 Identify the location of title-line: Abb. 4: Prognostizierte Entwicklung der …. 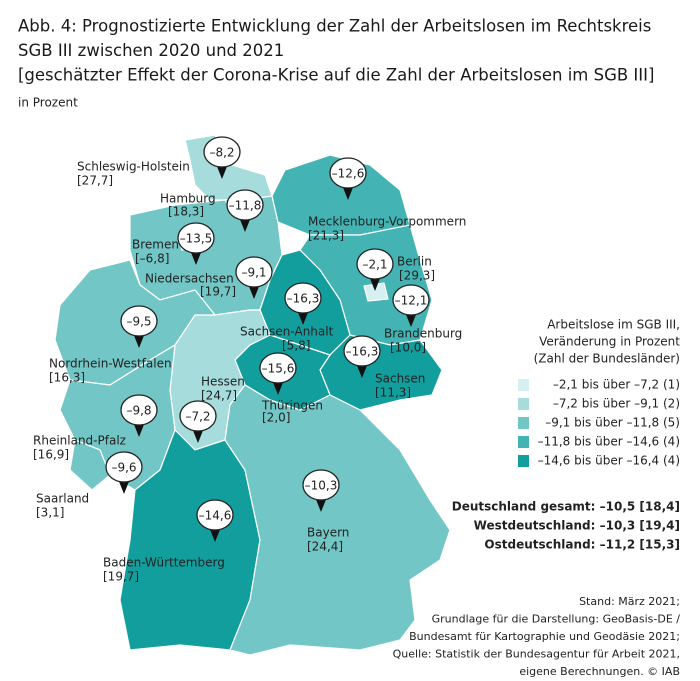
(334, 26).